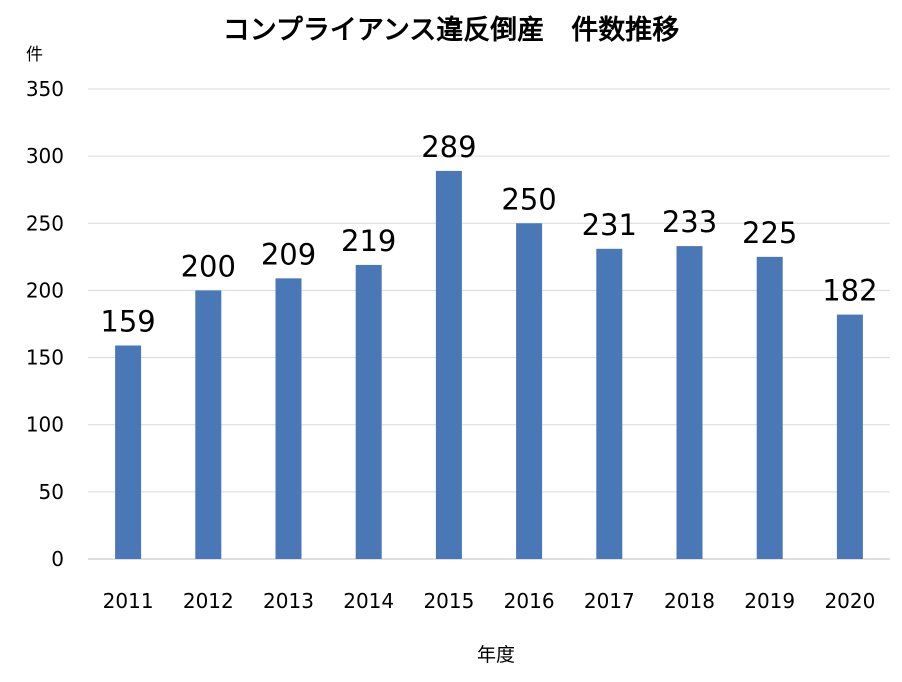 Image resolution: width=902 pixels, height=682 pixels. Describe the element at coordinates (451, 30) in the screenshot. I see `chart-title: コンプライアンス違反倒産 件数推移` at that location.